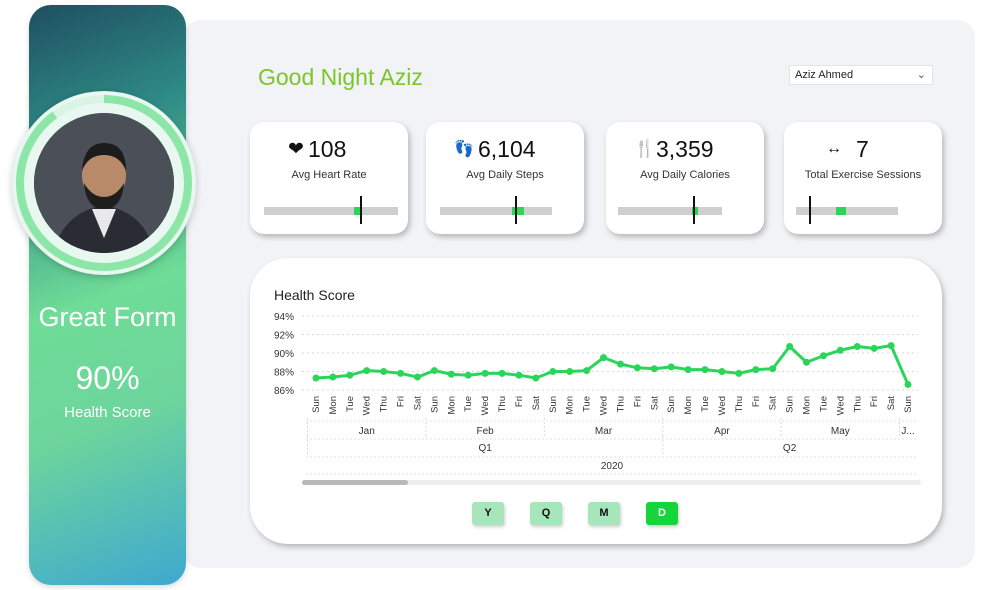  I want to click on kpi-card-exercise-sessions: ↔ 7 Total Exercise Sessions, so click(863, 178).